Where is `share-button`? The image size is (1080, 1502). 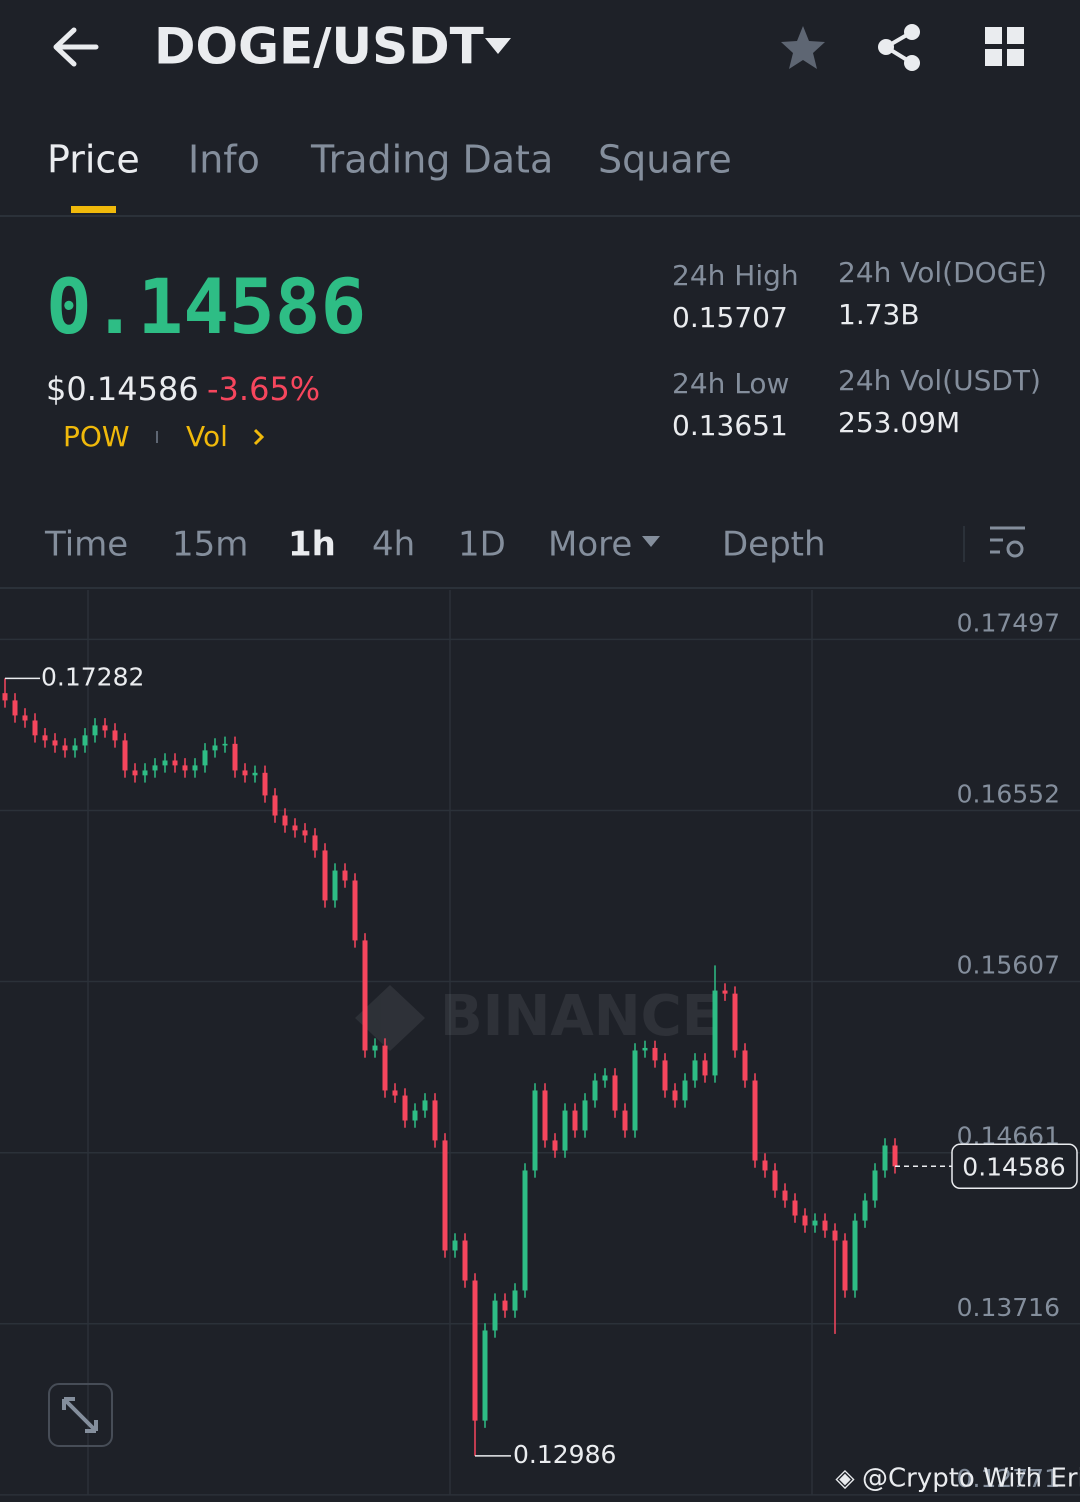
share-button is located at coordinates (899, 47).